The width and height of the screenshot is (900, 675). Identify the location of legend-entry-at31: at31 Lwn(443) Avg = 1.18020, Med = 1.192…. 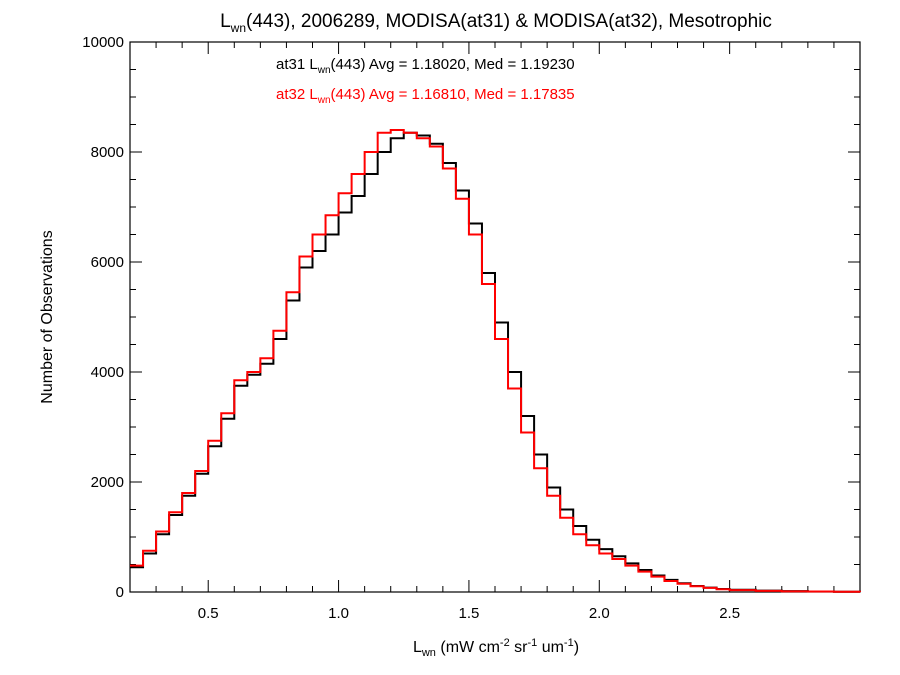
(425, 66).